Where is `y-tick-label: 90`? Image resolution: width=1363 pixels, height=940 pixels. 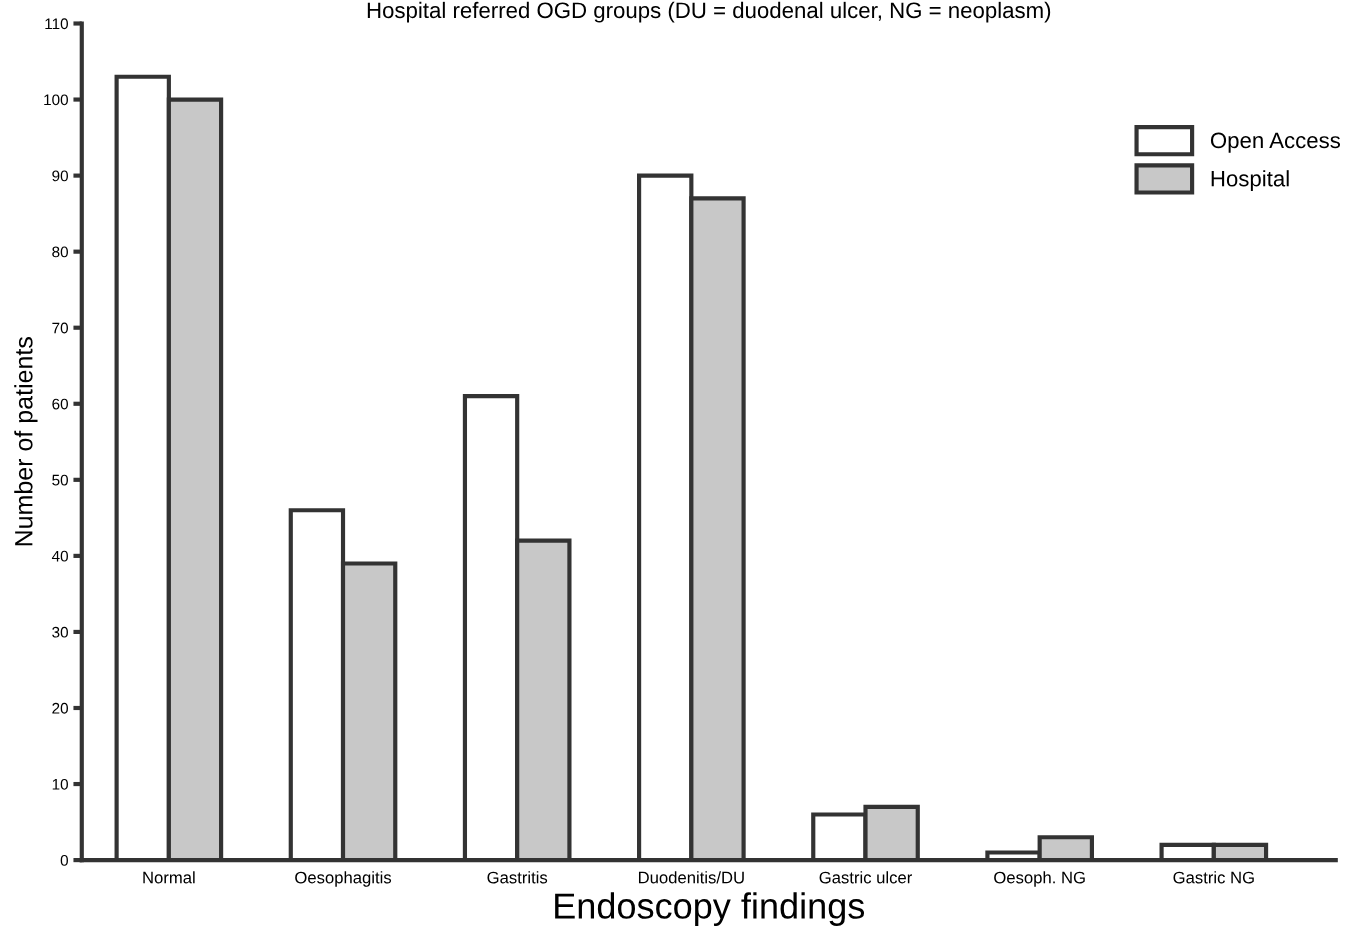
y-tick-label: 90 is located at coordinates (60, 176).